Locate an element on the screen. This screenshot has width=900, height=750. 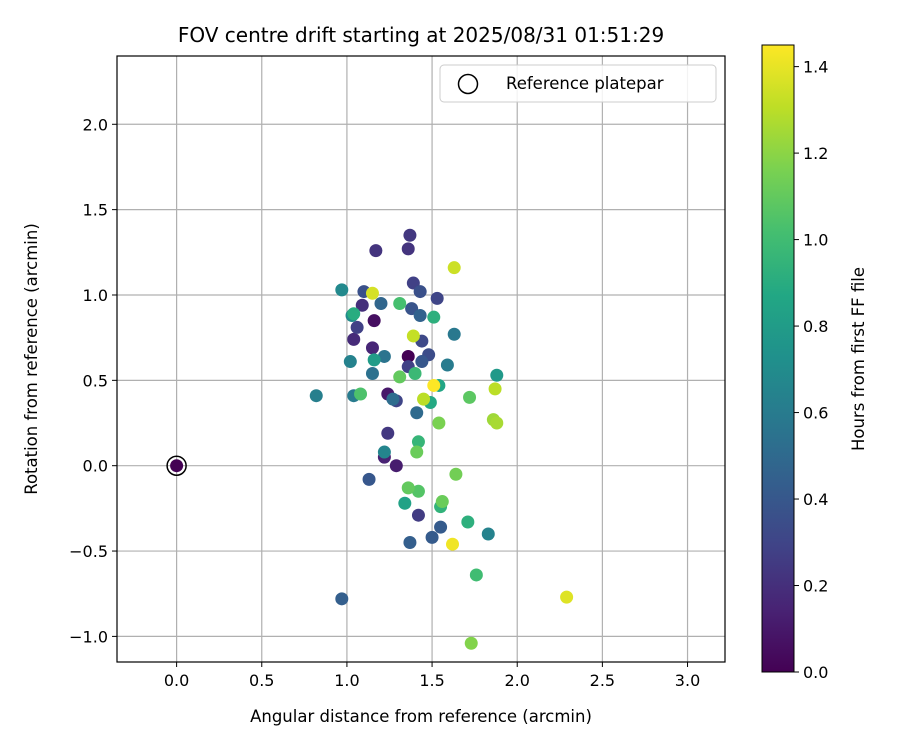
x-tick-label: 0.0 is located at coordinates (176, 680).